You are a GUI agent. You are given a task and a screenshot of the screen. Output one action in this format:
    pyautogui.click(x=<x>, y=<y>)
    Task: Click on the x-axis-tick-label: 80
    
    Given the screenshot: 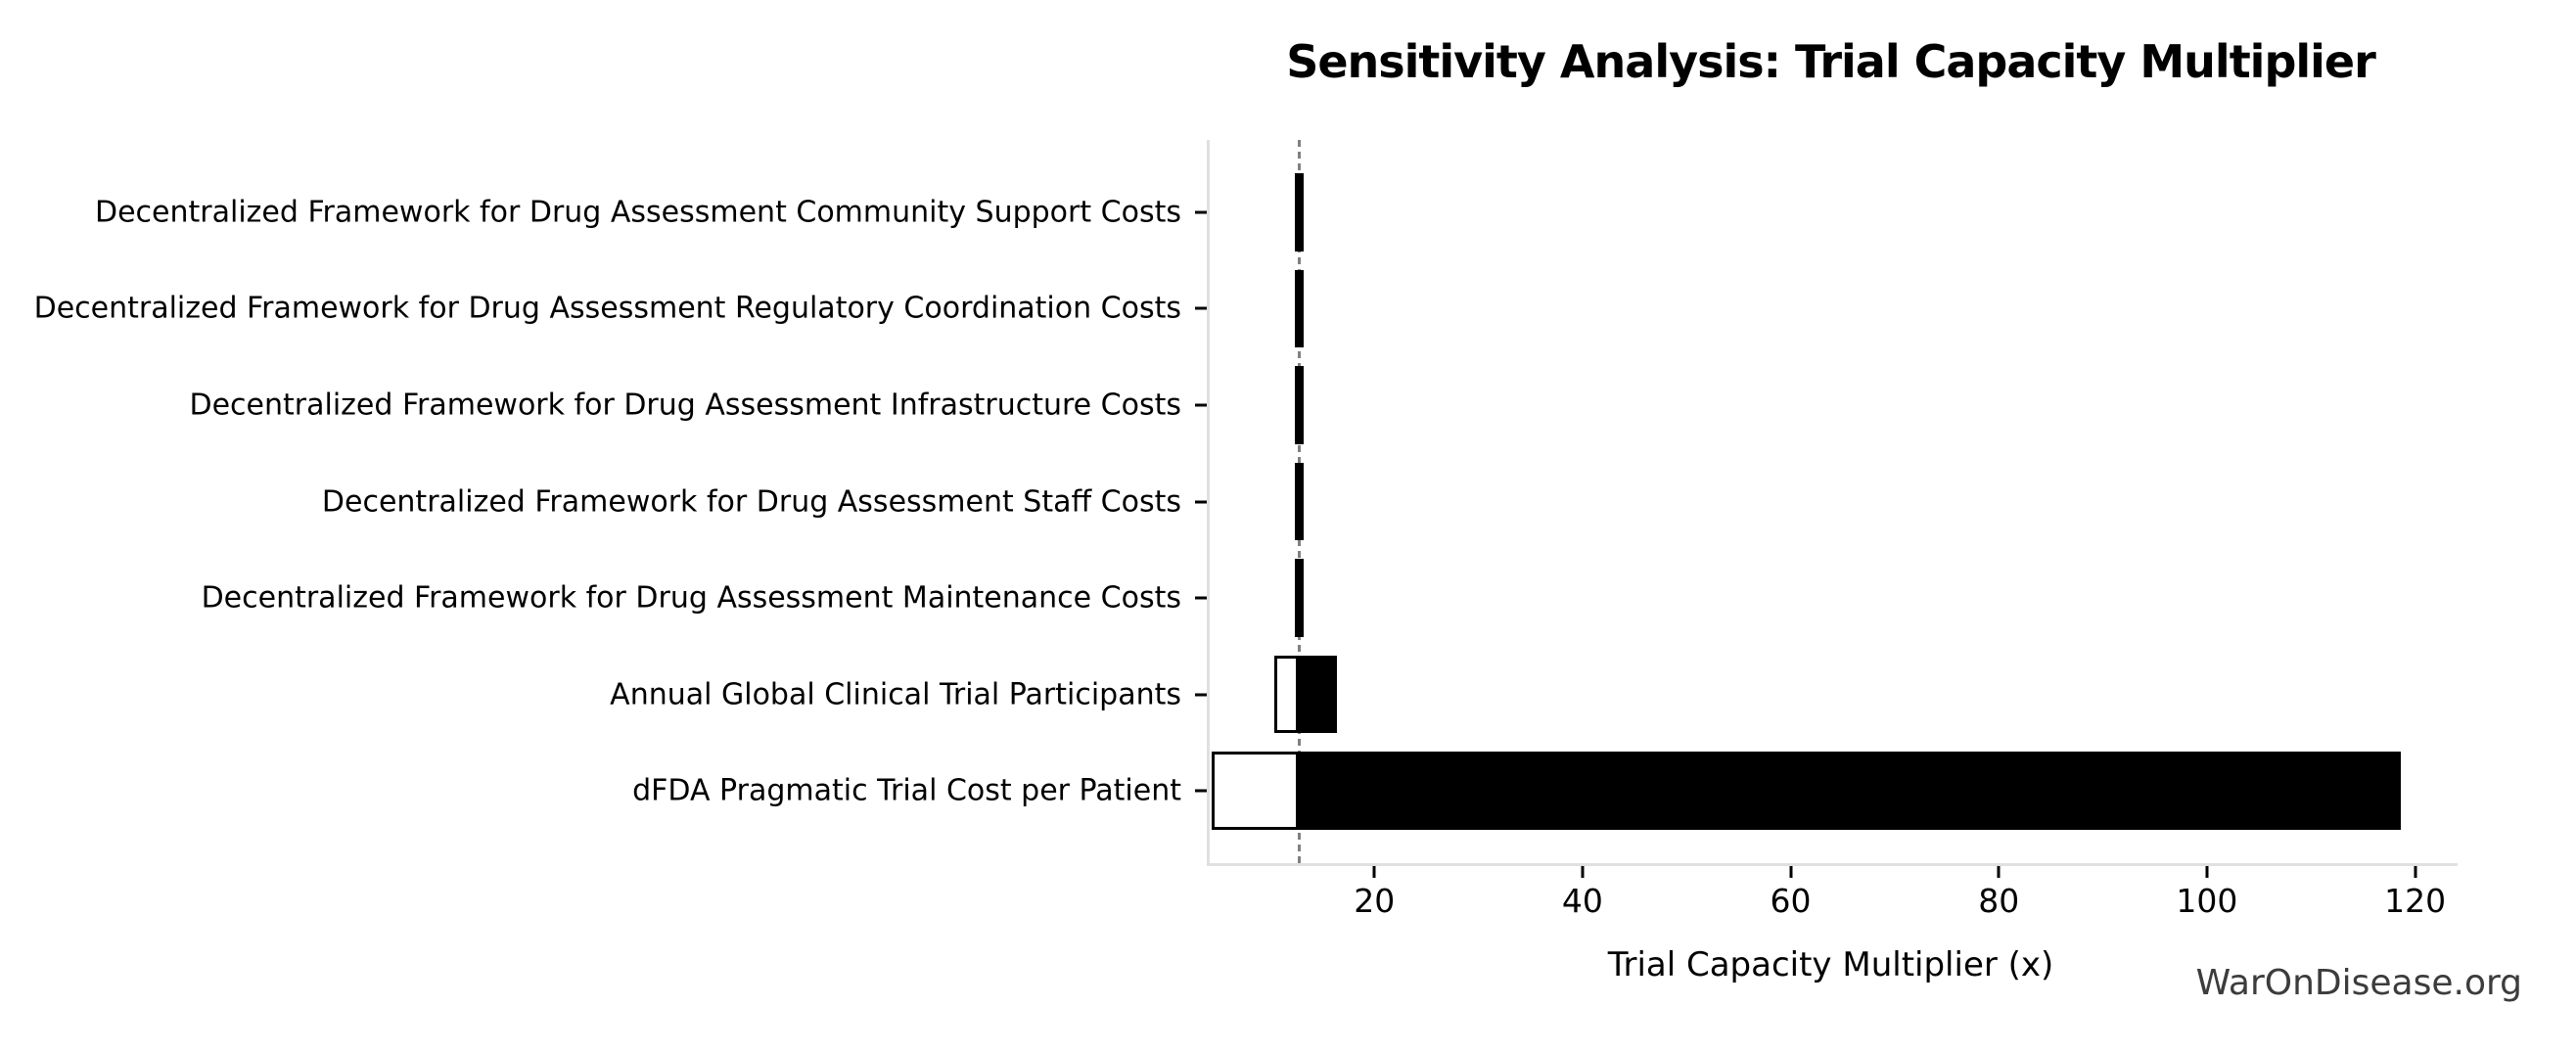 What is the action you would take?
    pyautogui.click(x=1999, y=901)
    